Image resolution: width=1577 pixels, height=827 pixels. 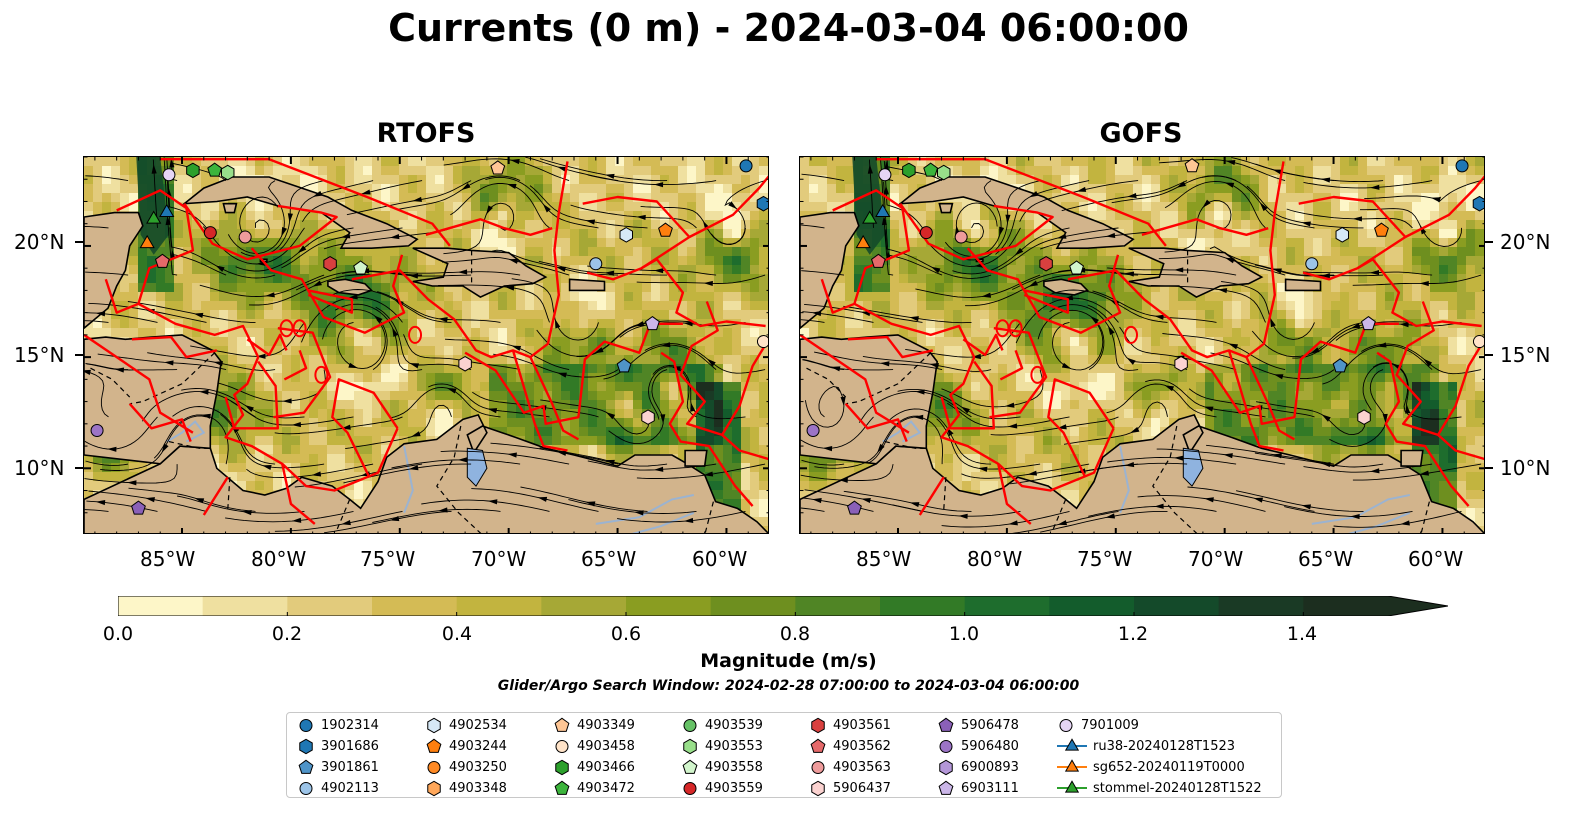 What do you see at coordinates (709, 517) in the screenshot?
I see `country-border` at bounding box center [709, 517].